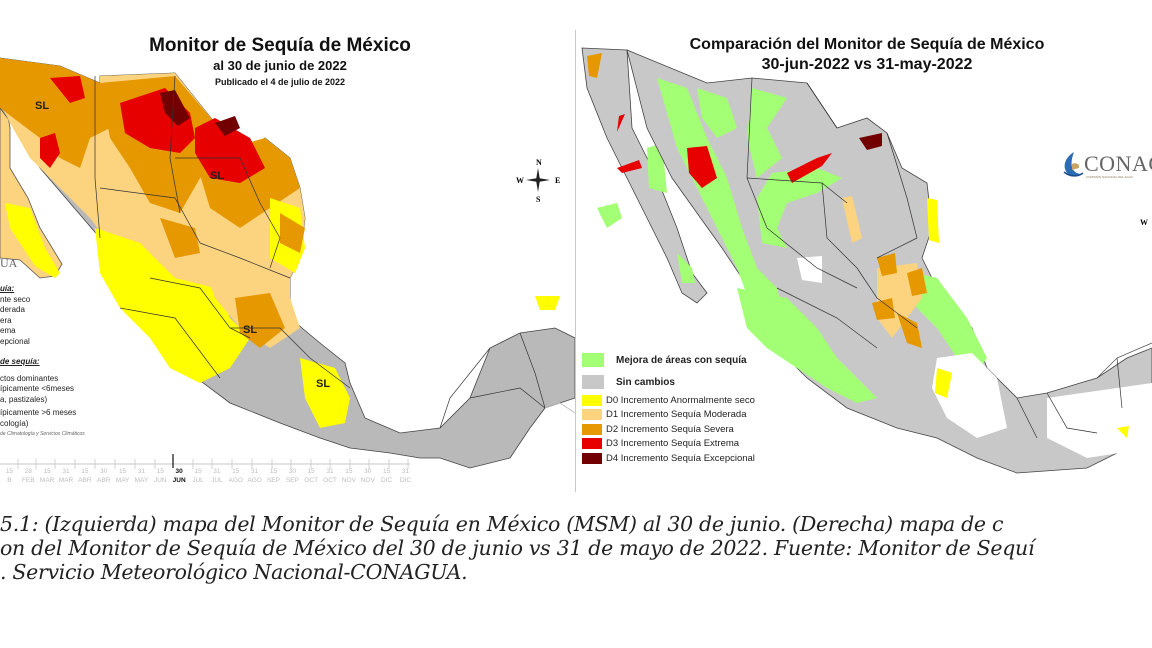  I want to click on conagua-logo-icon, so click(1073, 164).